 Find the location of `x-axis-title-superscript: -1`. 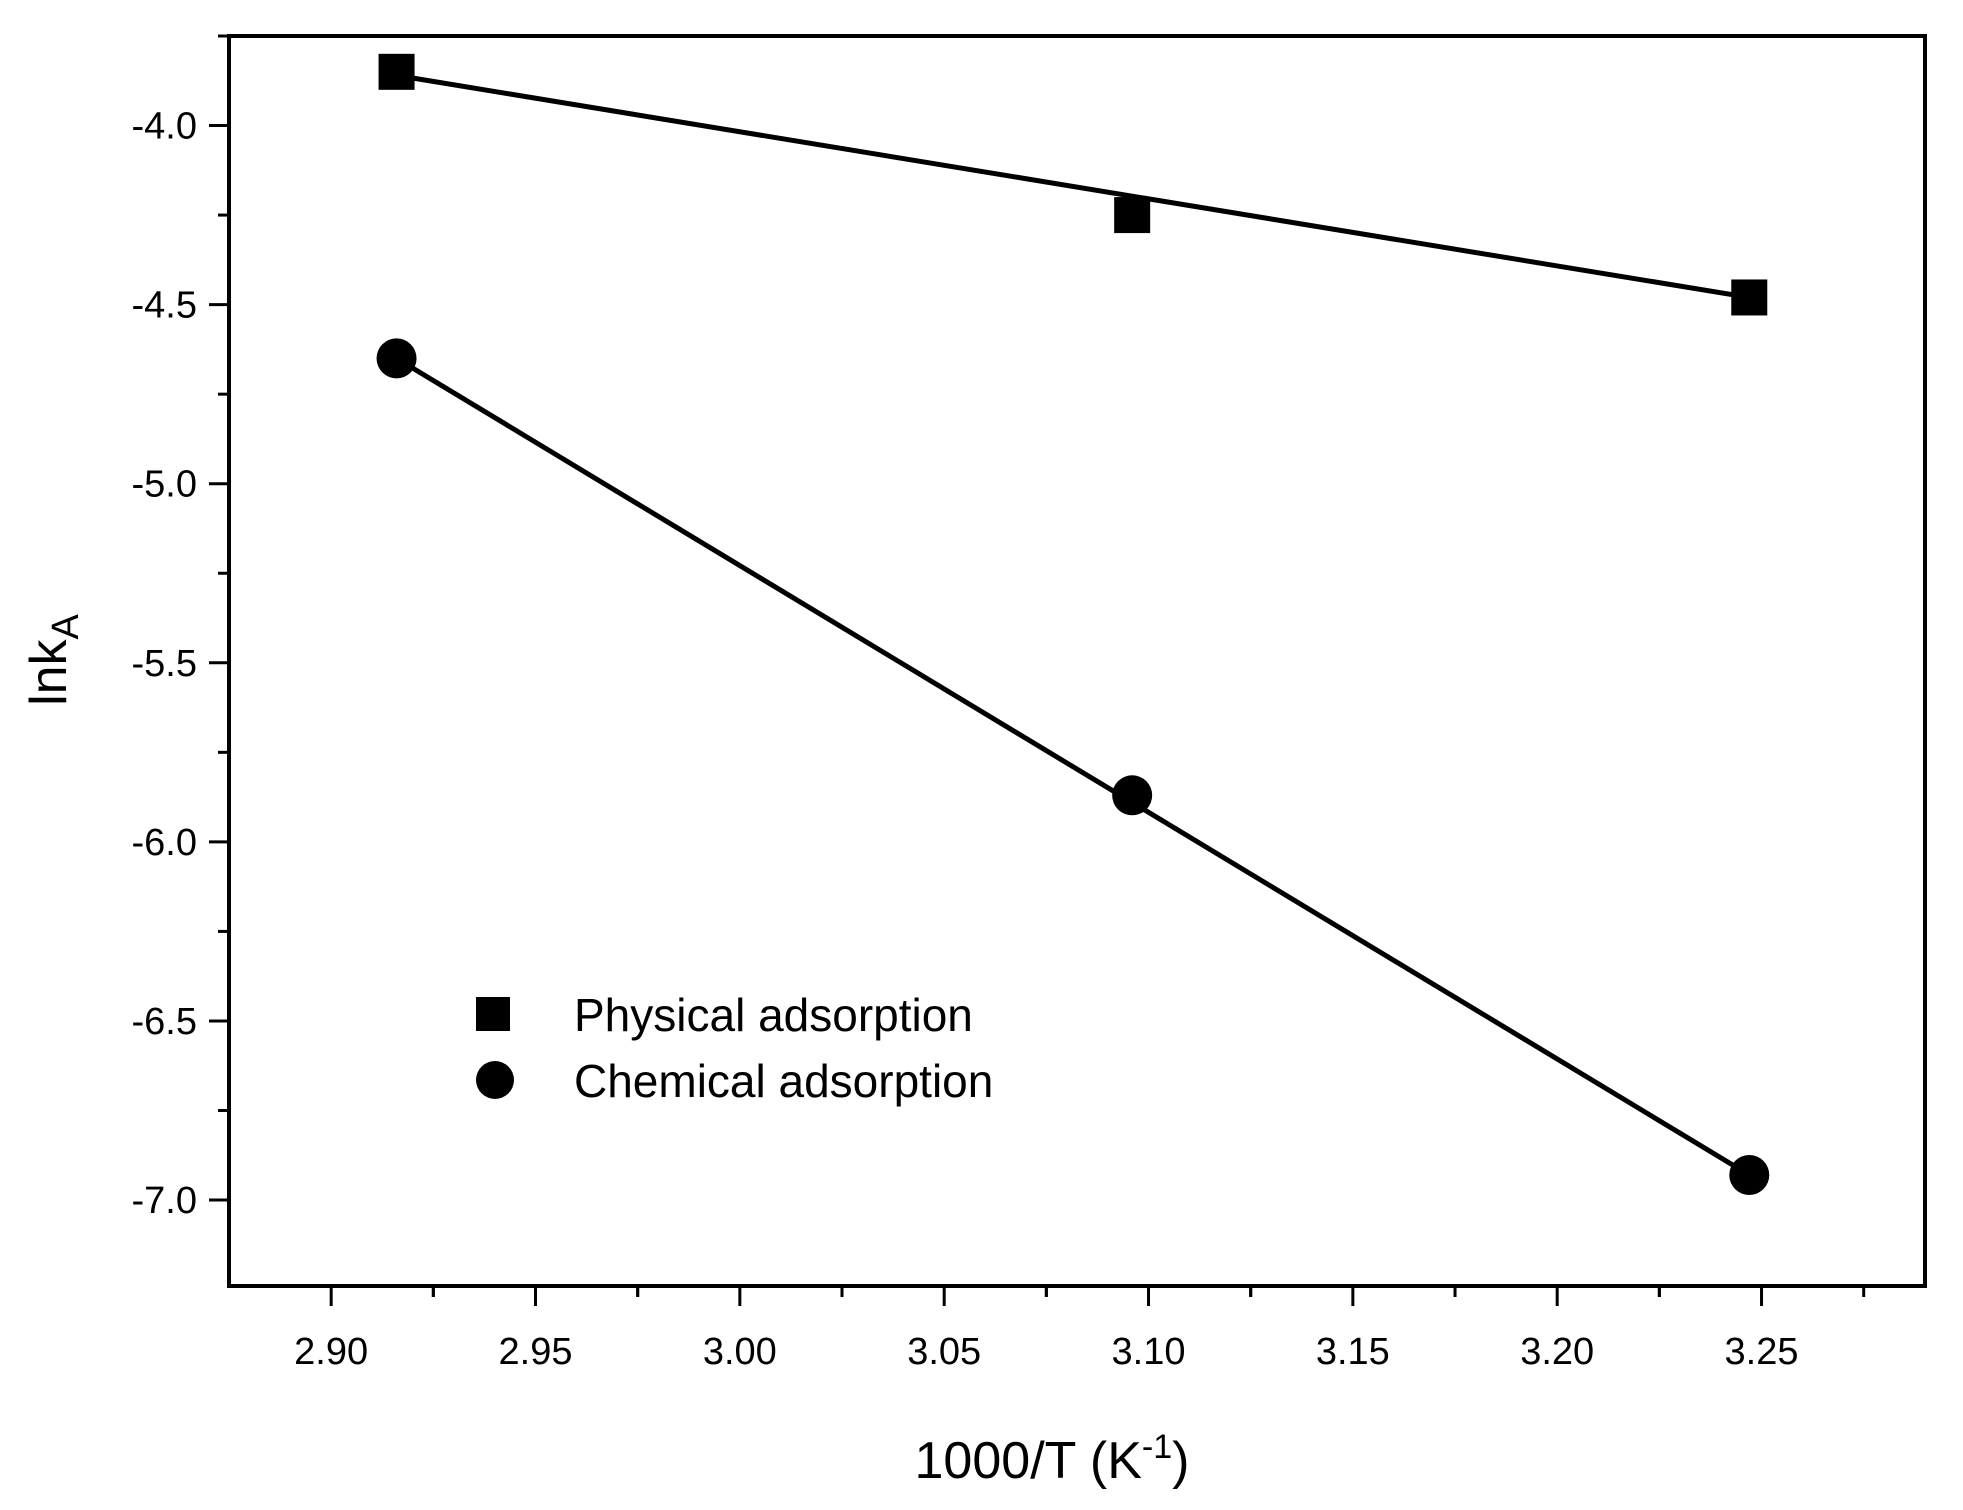

x-axis-title-superscript: -1 is located at coordinates (1157, 1447).